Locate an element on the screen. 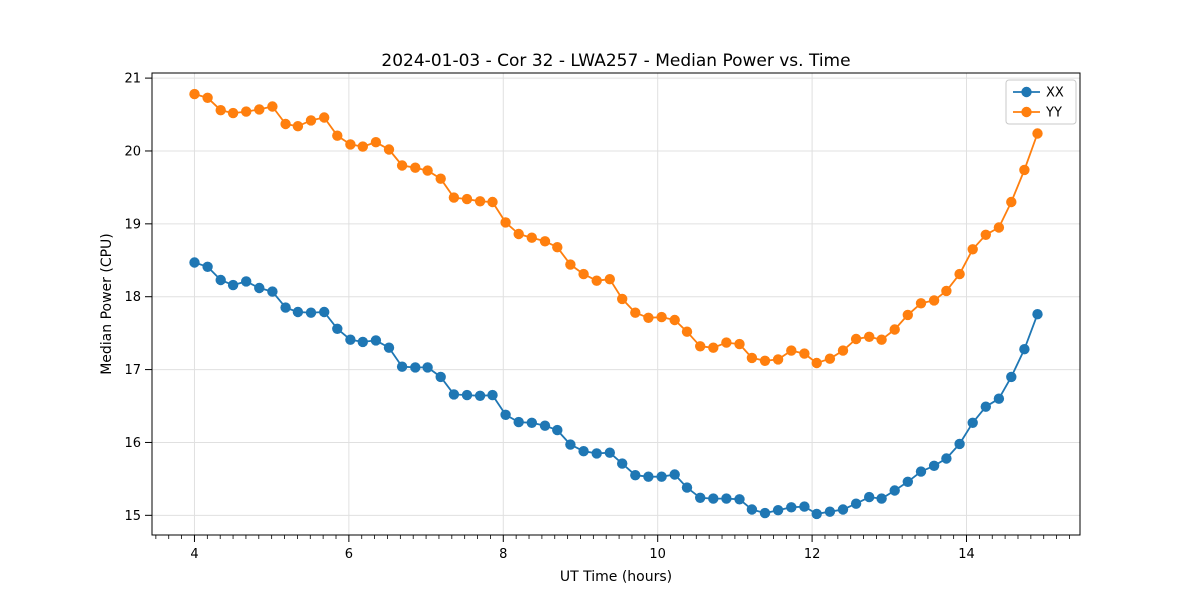  y-tick-label: 16 is located at coordinates (132, 443).